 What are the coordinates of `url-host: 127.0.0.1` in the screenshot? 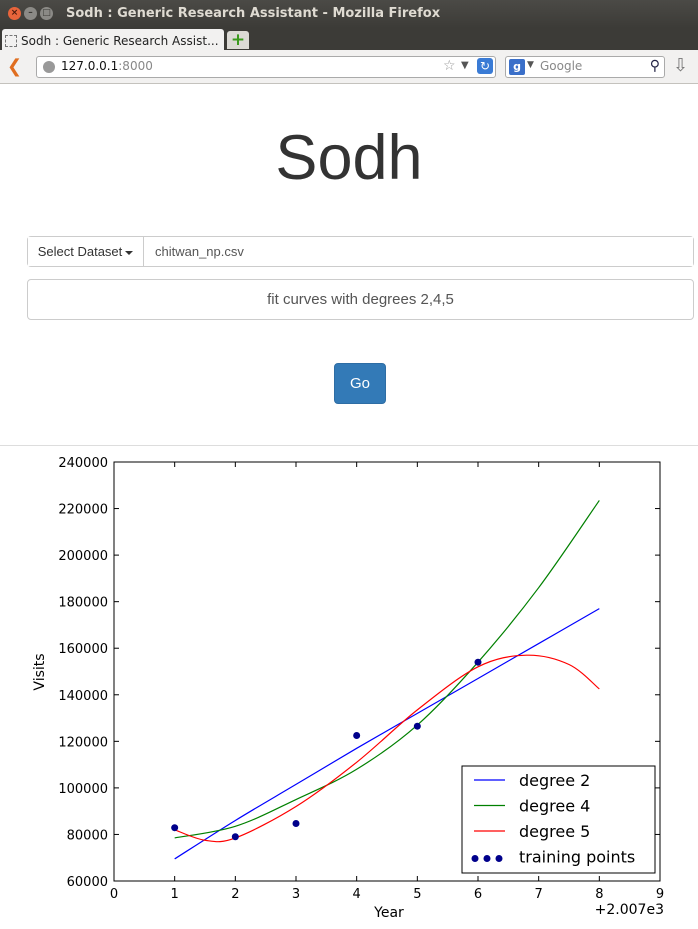 It's located at (90, 66).